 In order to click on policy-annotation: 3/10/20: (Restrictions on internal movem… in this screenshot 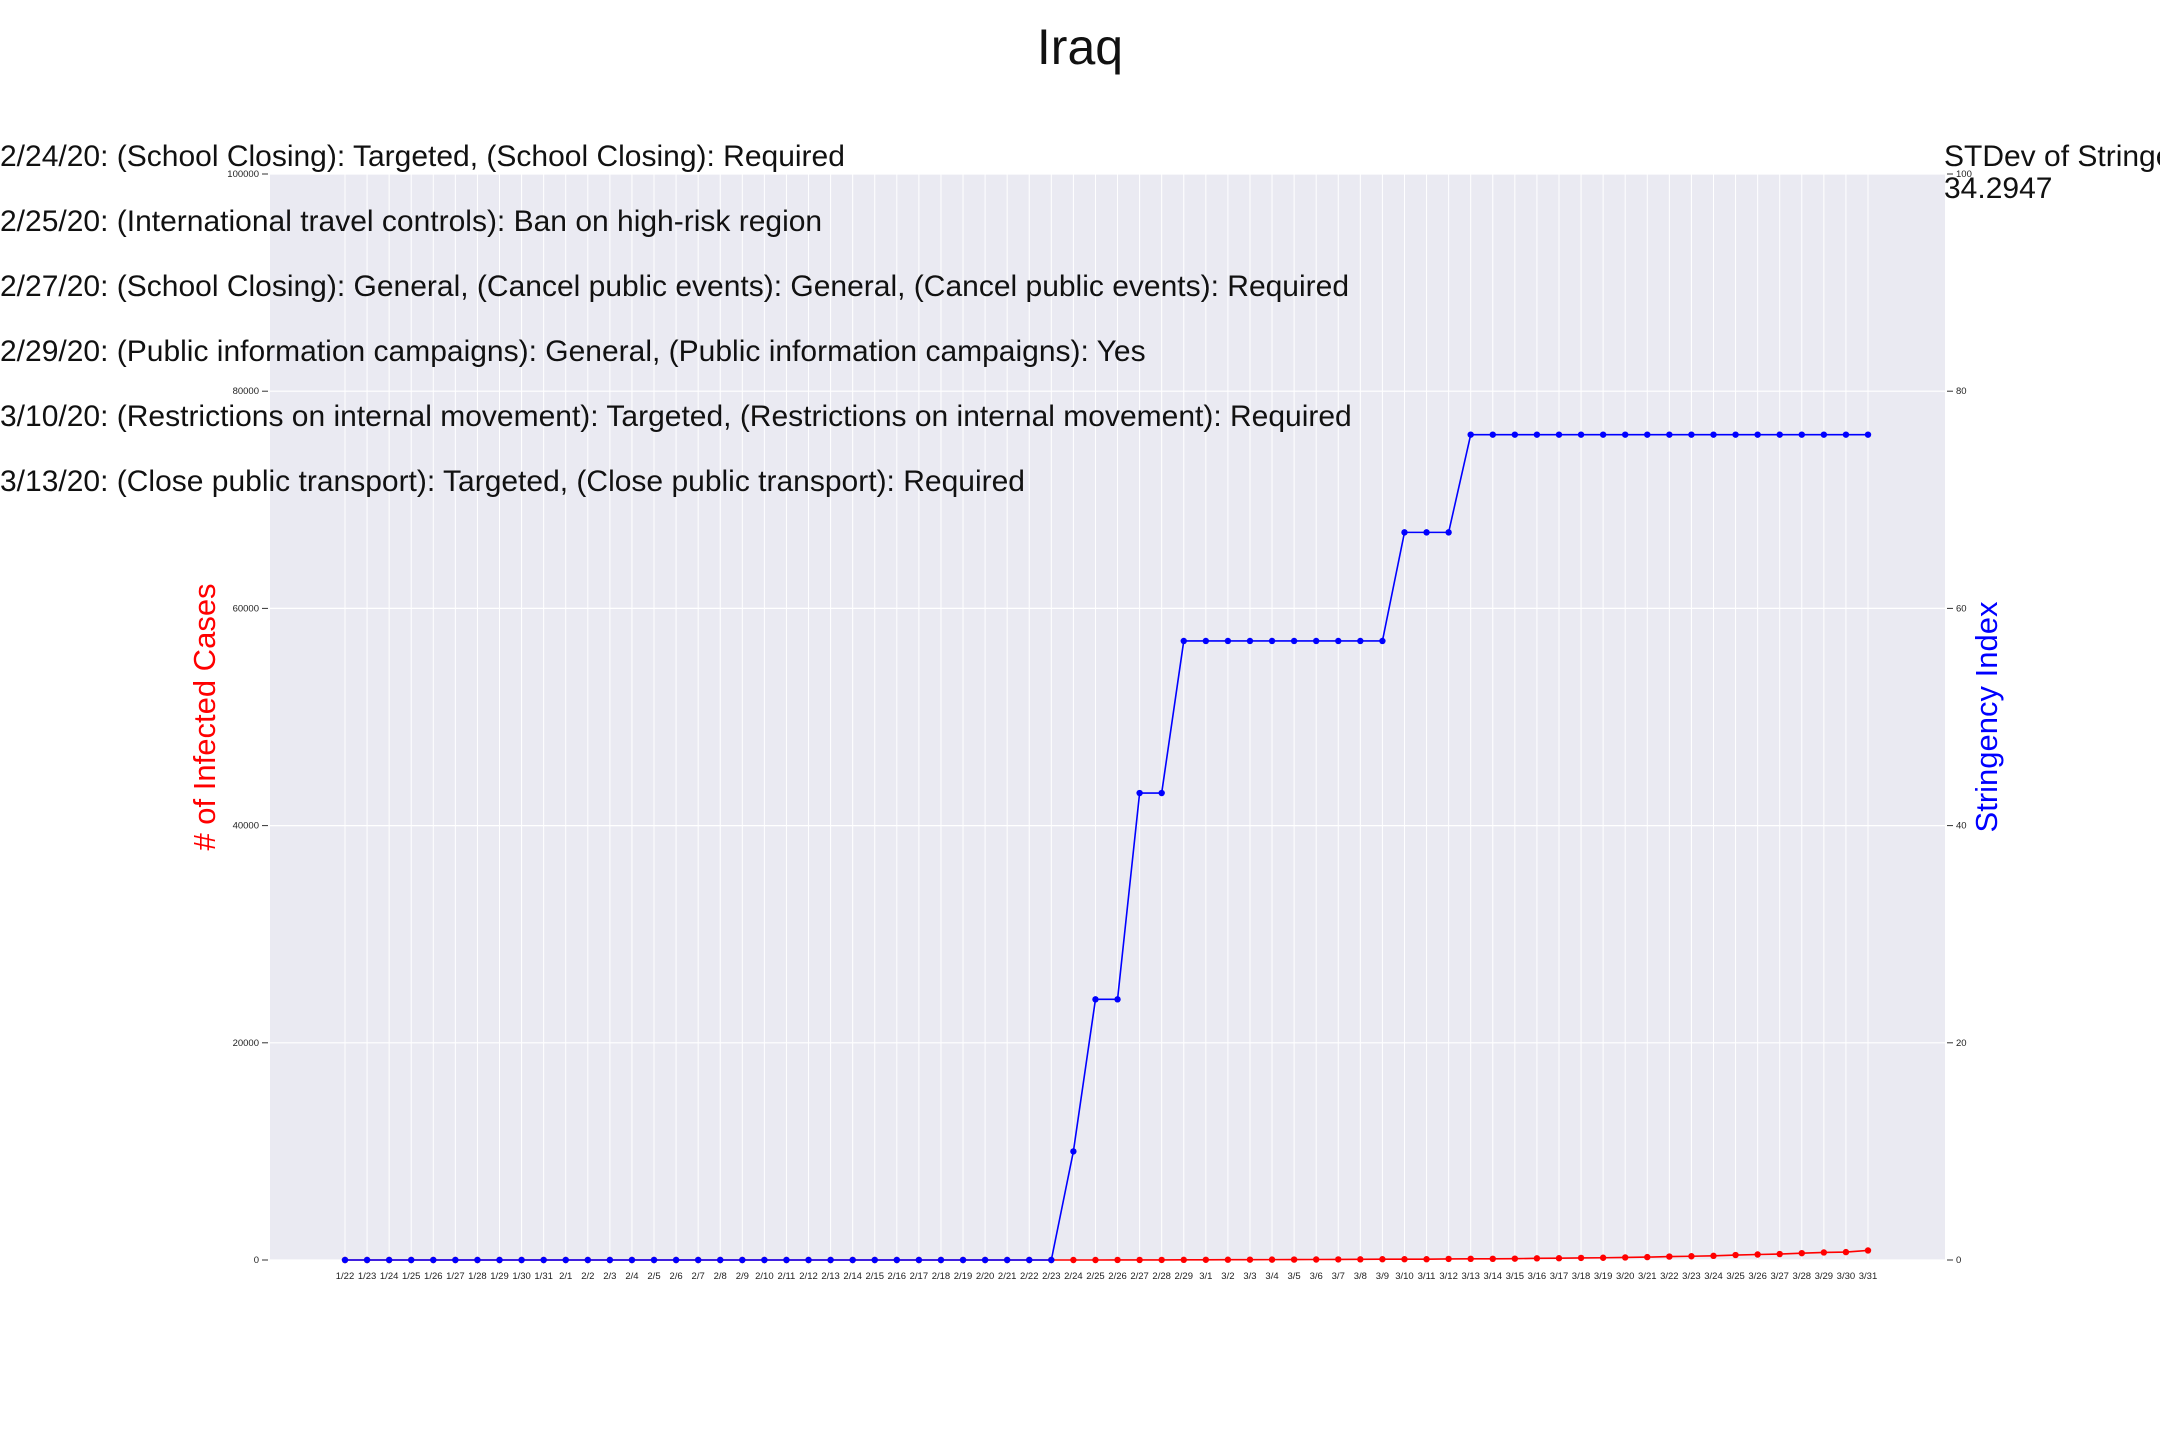, I will do `click(676, 416)`.